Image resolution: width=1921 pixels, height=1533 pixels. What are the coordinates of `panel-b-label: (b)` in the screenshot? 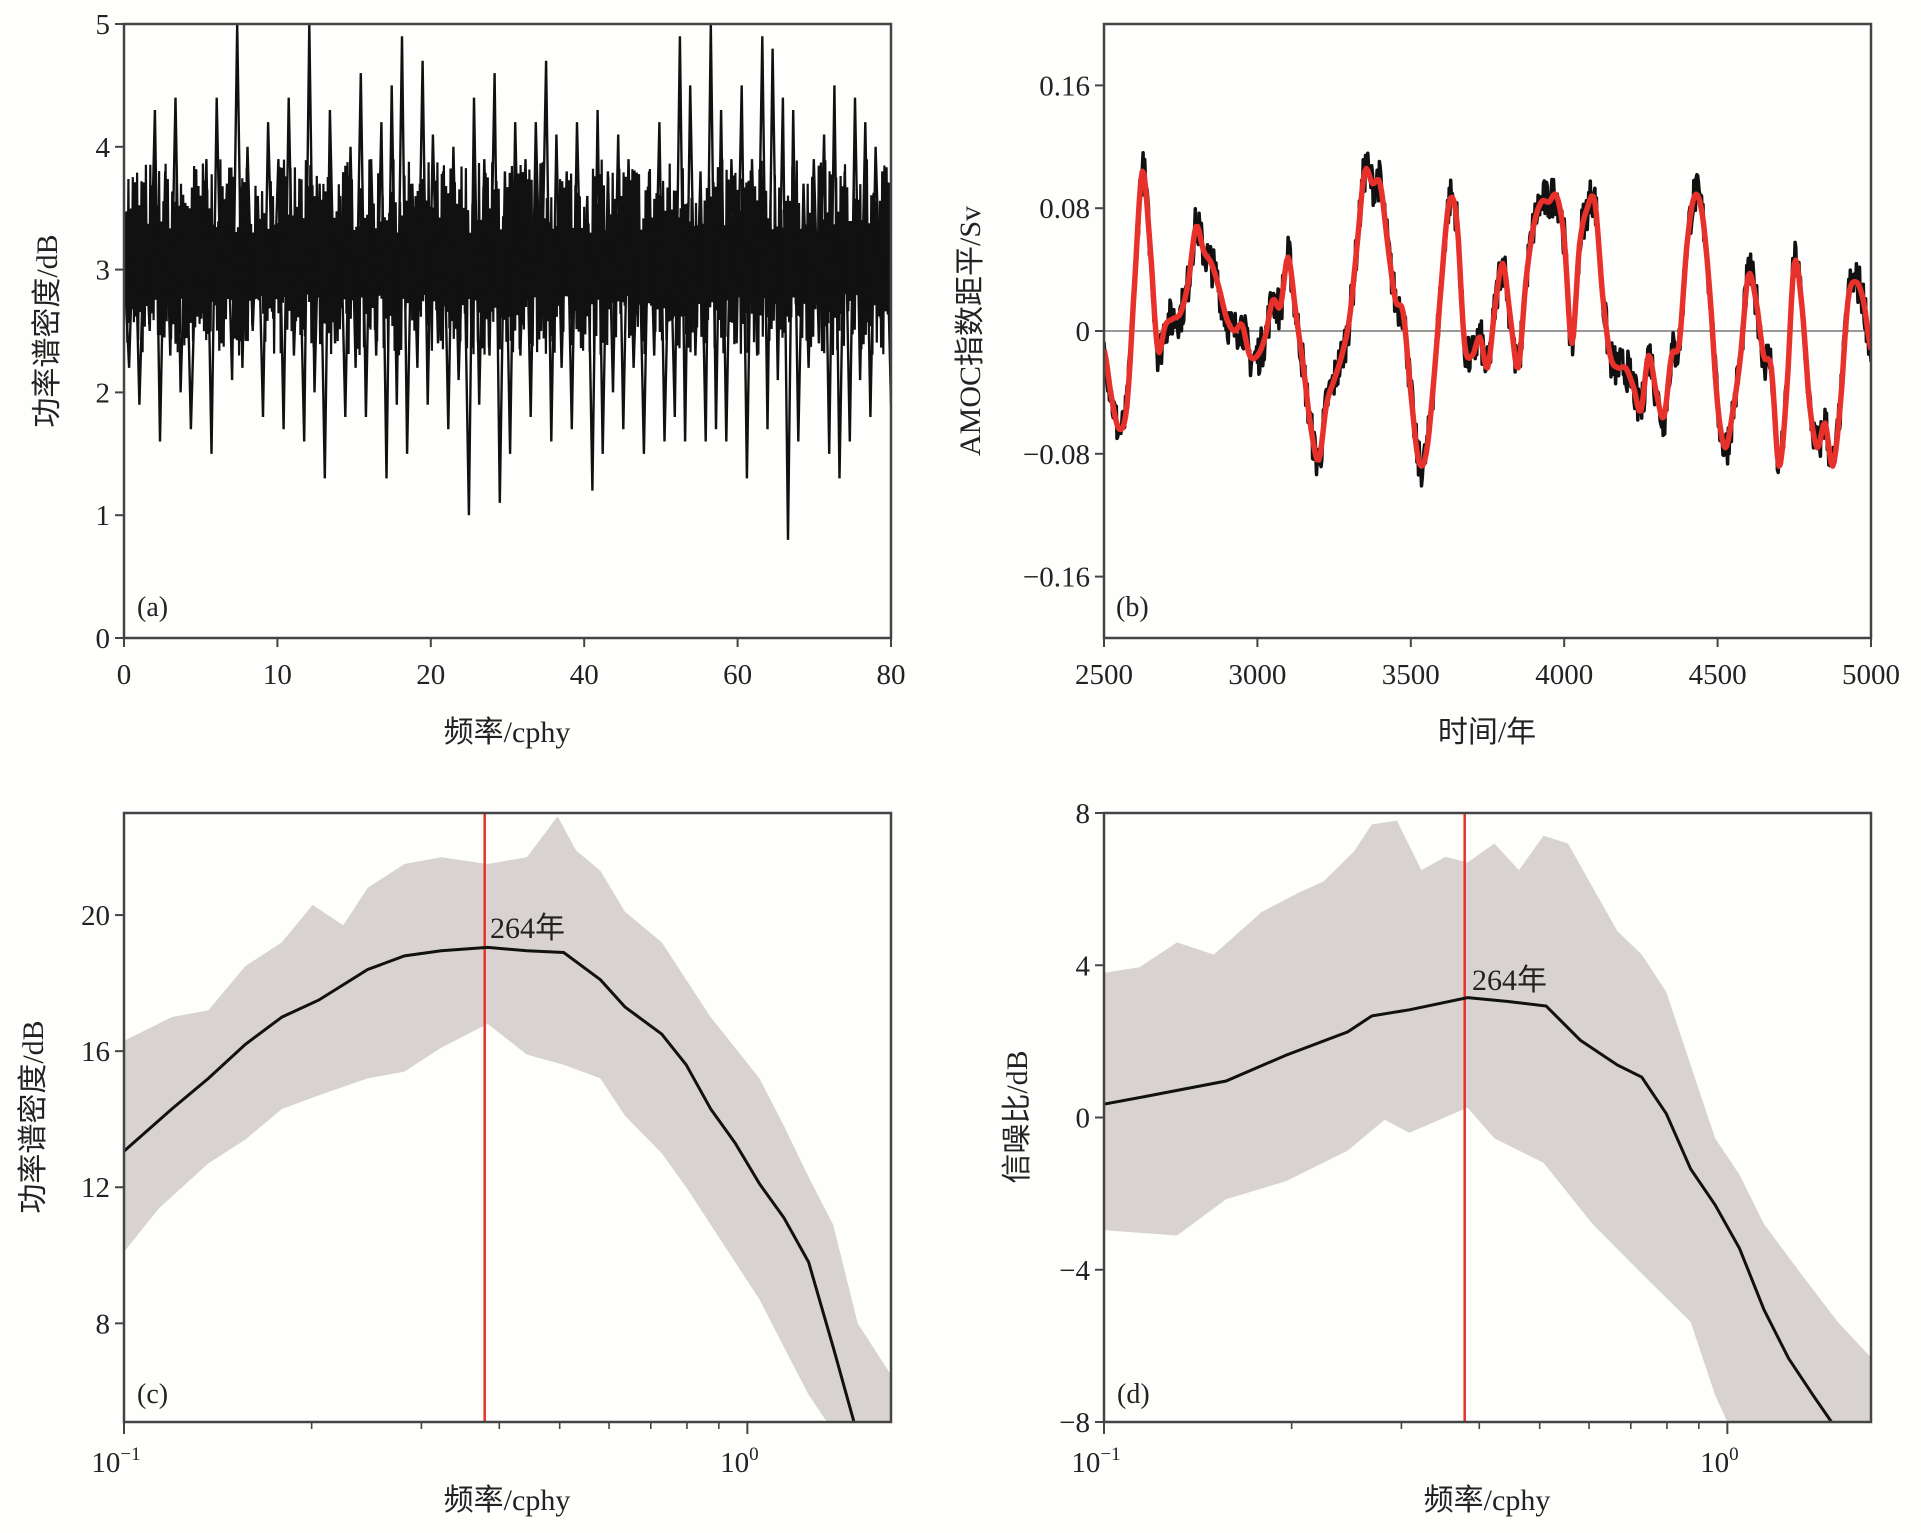 It's located at (1132, 607).